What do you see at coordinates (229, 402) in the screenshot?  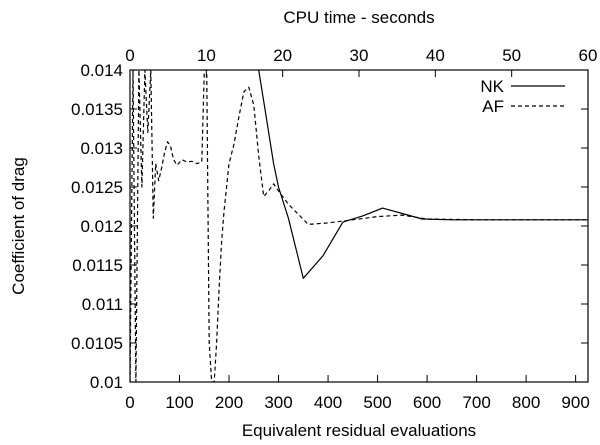 I see `x-tick-label: 200` at bounding box center [229, 402].